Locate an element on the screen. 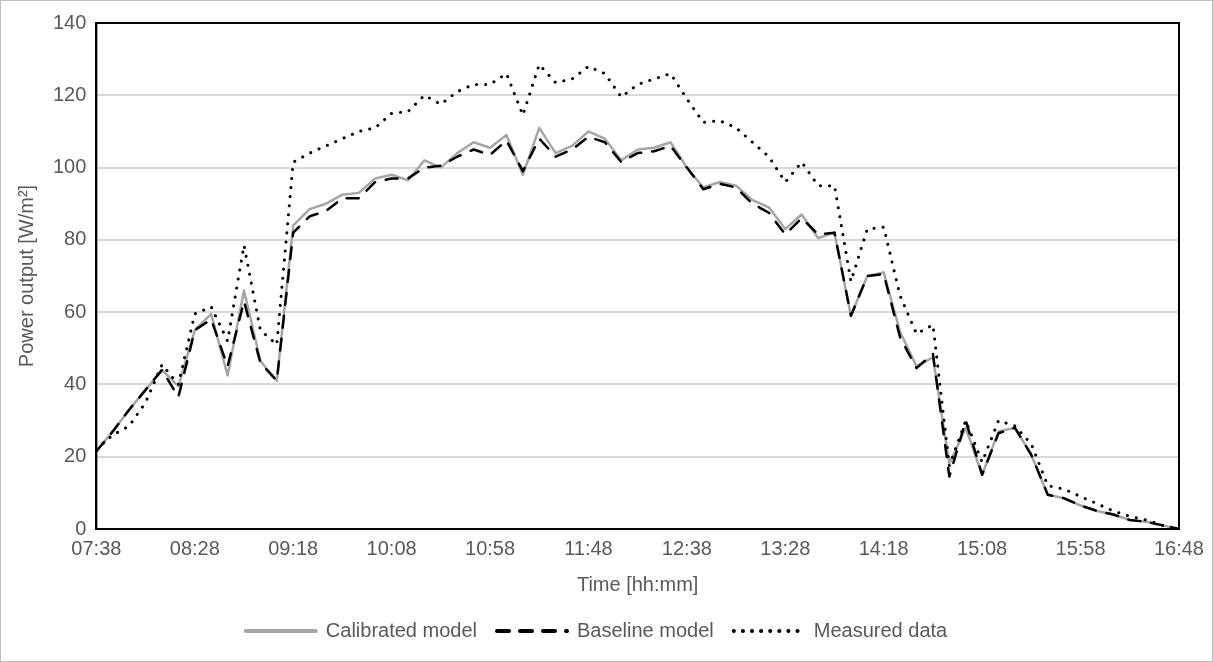  x-tick-label: 15:08 is located at coordinates (982, 547).